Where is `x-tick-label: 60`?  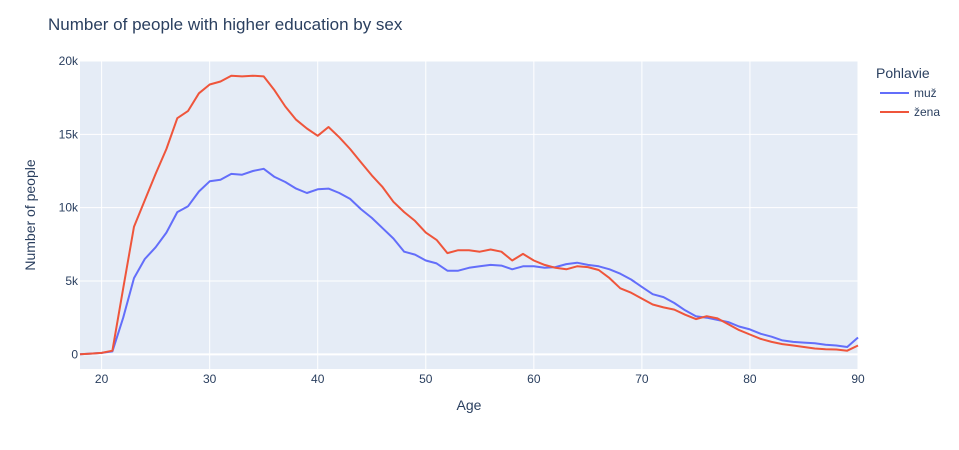
x-tick-label: 60 is located at coordinates (534, 379).